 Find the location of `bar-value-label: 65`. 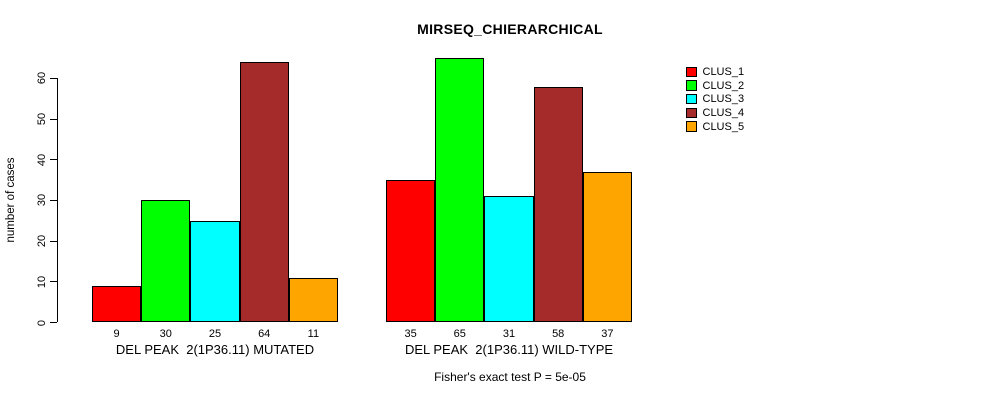

bar-value-label: 65 is located at coordinates (459, 334).